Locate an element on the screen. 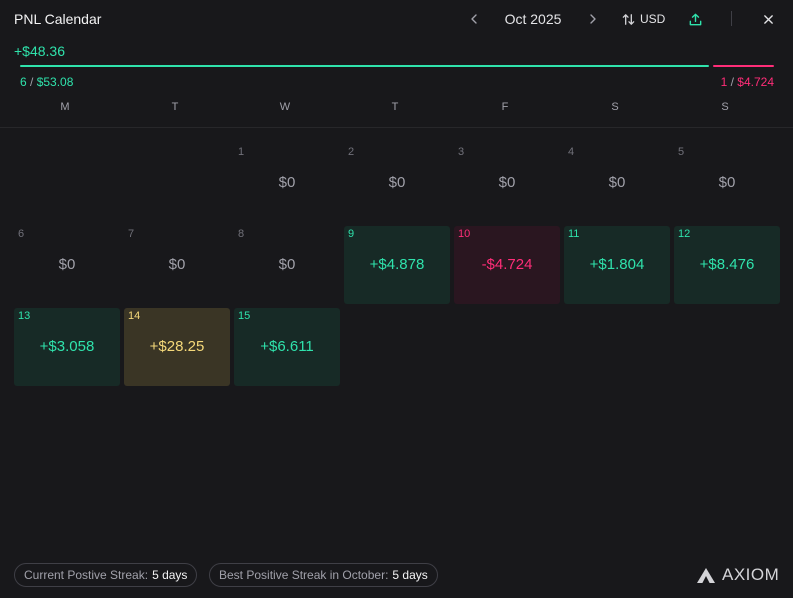  positive-days-count: 6 is located at coordinates (23, 82).